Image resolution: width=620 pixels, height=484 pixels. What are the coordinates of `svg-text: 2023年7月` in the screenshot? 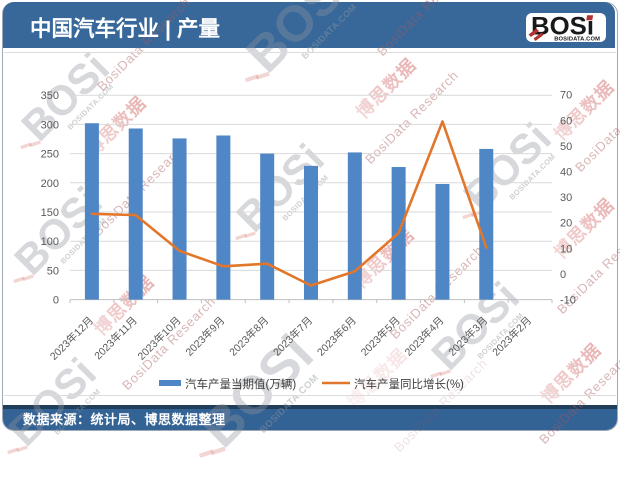 It's located at (292, 336).